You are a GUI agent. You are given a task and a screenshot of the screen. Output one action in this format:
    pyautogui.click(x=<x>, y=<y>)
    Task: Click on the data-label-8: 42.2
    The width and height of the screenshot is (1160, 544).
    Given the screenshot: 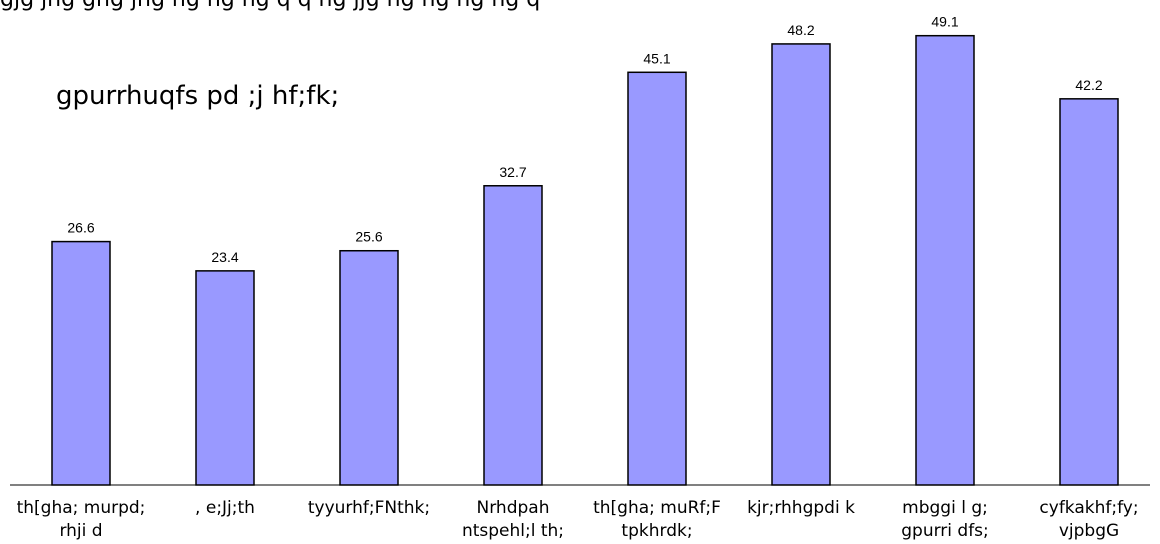 What is the action you would take?
    pyautogui.click(x=1088, y=85)
    